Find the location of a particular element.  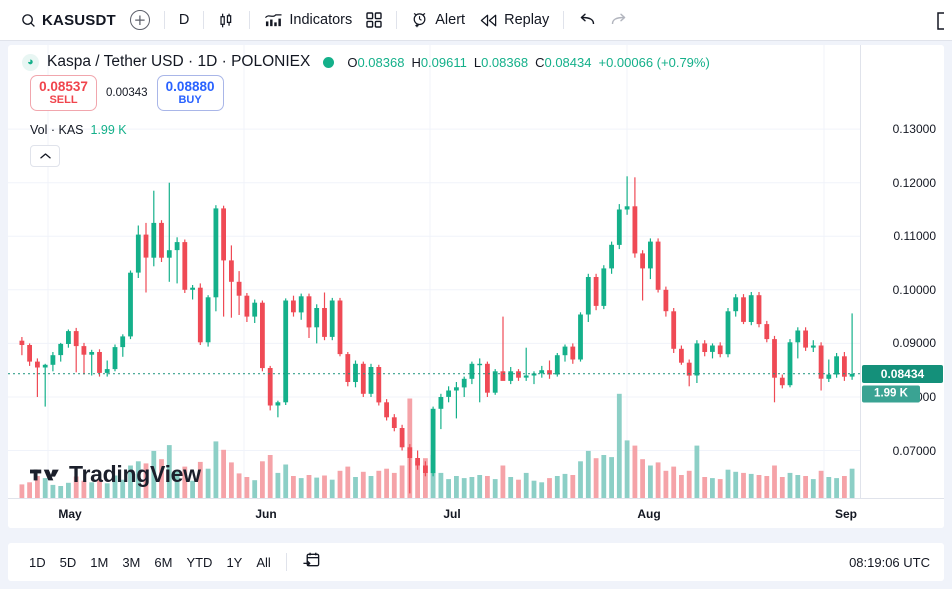

interval-button: D is located at coordinates (184, 20).